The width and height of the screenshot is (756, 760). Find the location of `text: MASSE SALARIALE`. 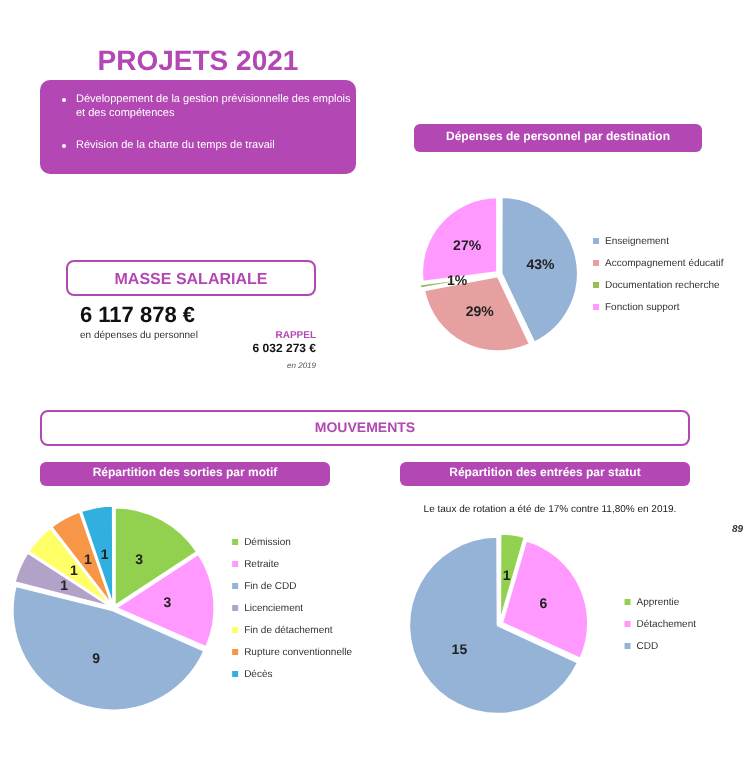

text: MASSE SALARIALE is located at coordinates (191, 278).